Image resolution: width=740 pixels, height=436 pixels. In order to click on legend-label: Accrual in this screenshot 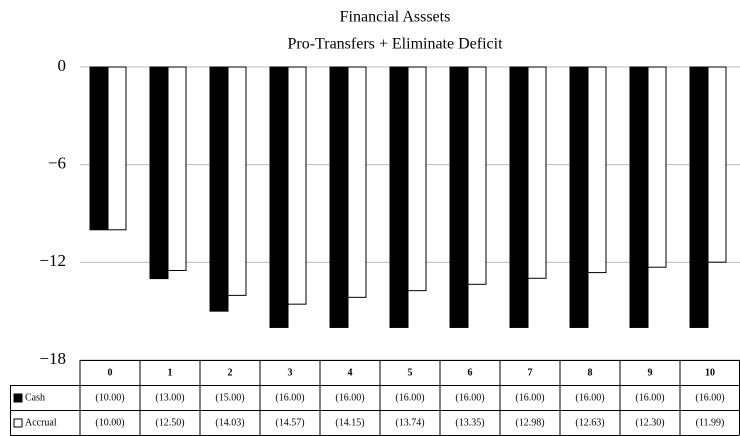, I will do `click(41, 422)`.